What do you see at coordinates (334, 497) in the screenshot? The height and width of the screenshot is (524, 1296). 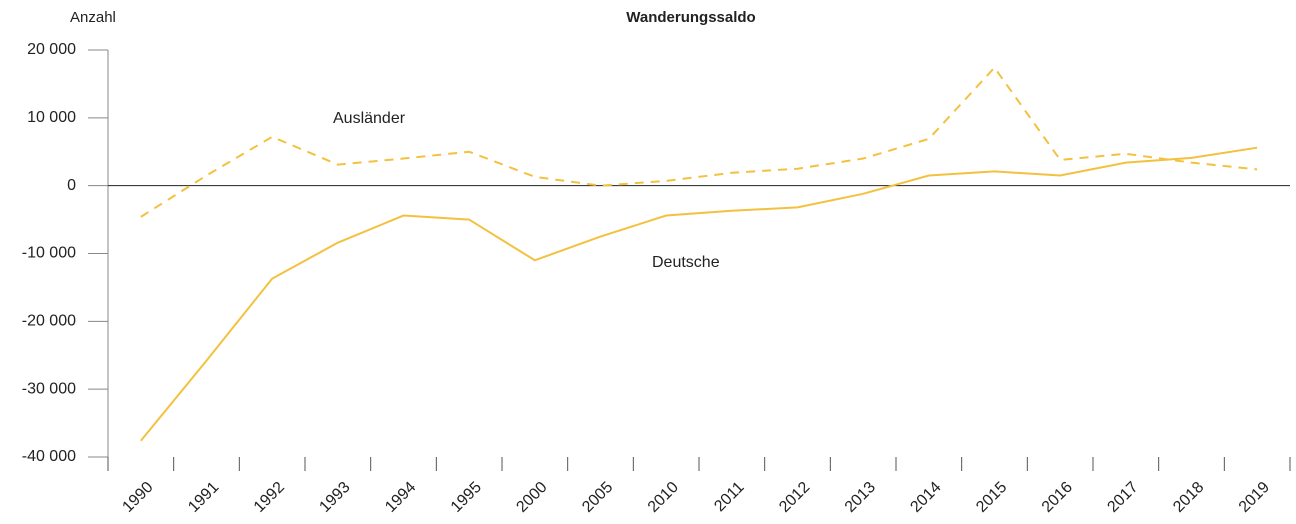 I see `x-tick-label: 1993` at bounding box center [334, 497].